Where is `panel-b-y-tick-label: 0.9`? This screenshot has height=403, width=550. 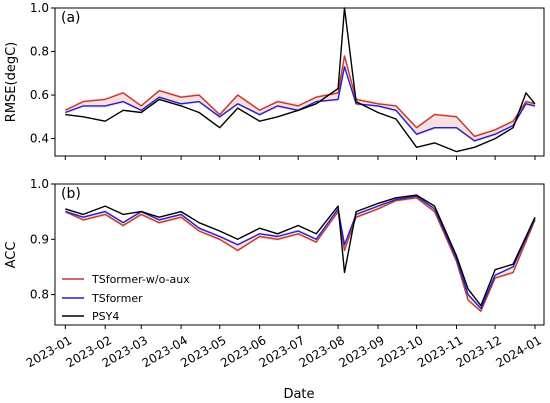 panel-b-y-tick-label: 0.9 is located at coordinates (39, 239).